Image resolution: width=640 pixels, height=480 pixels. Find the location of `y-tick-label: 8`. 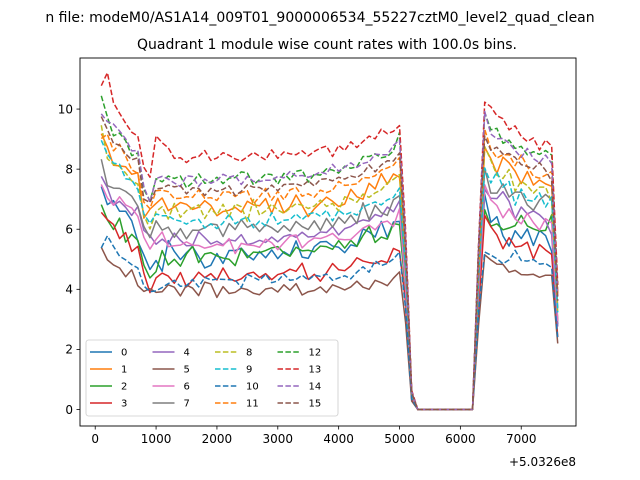

y-tick-label: 8 is located at coordinates (69, 169).